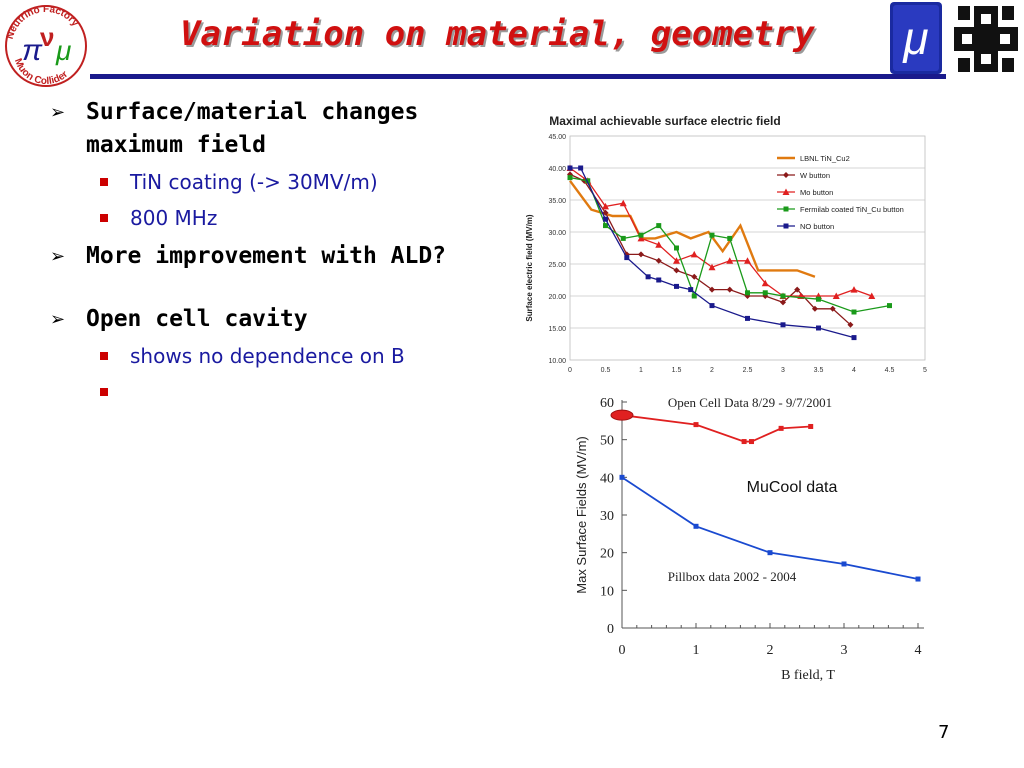  I want to click on svg-text: π, so click(32, 50).